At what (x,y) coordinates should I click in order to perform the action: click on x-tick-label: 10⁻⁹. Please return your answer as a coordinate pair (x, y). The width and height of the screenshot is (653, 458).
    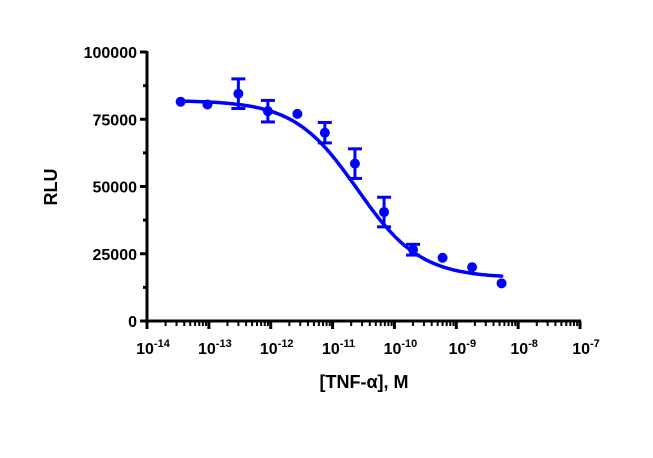
    Looking at the image, I should click on (462, 348).